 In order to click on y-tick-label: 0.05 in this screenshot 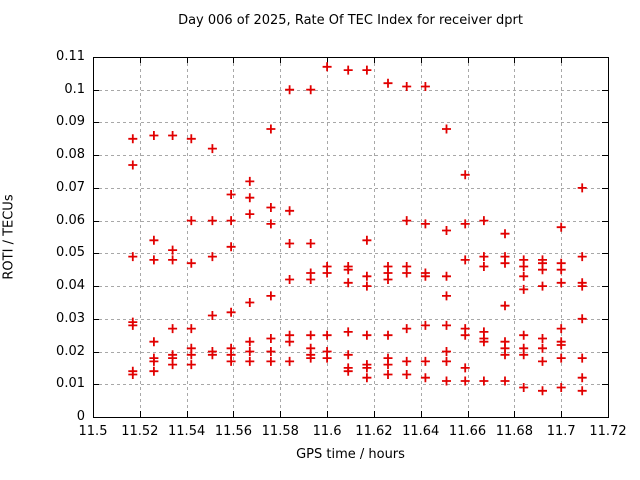, I will do `click(70, 253)`.